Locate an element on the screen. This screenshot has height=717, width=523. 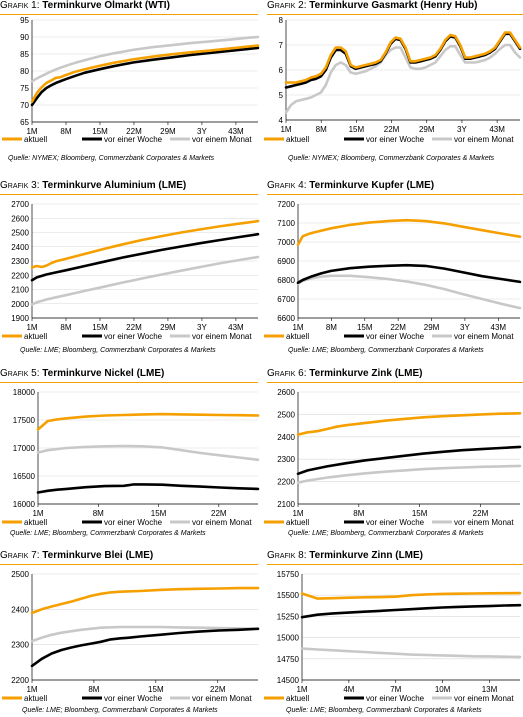
legend-label: aktuell is located at coordinates (297, 336).